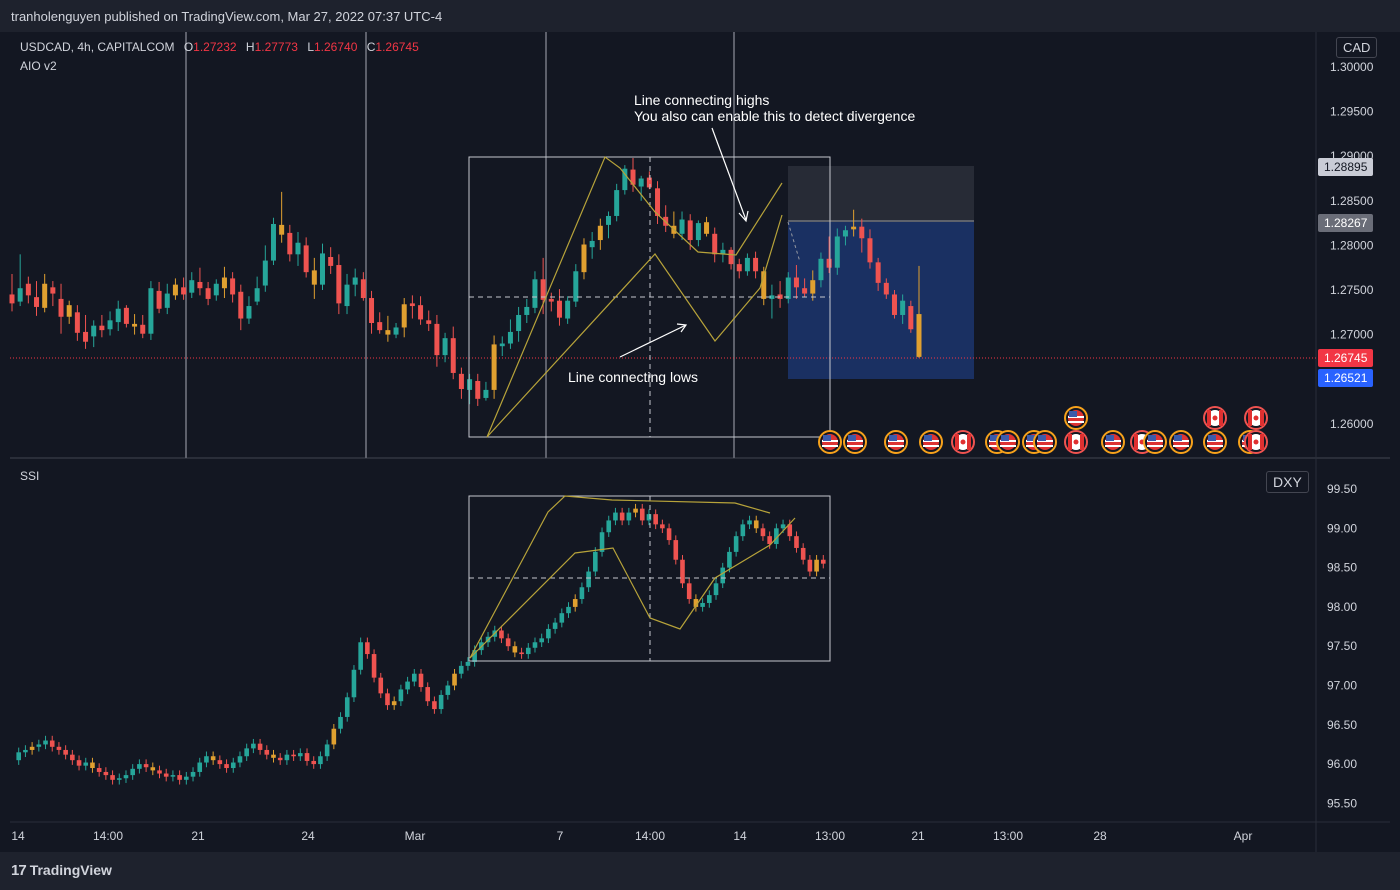 Image resolution: width=1400 pixels, height=890 pixels. I want to click on entry-price-badge: 1.28267, so click(1346, 223).